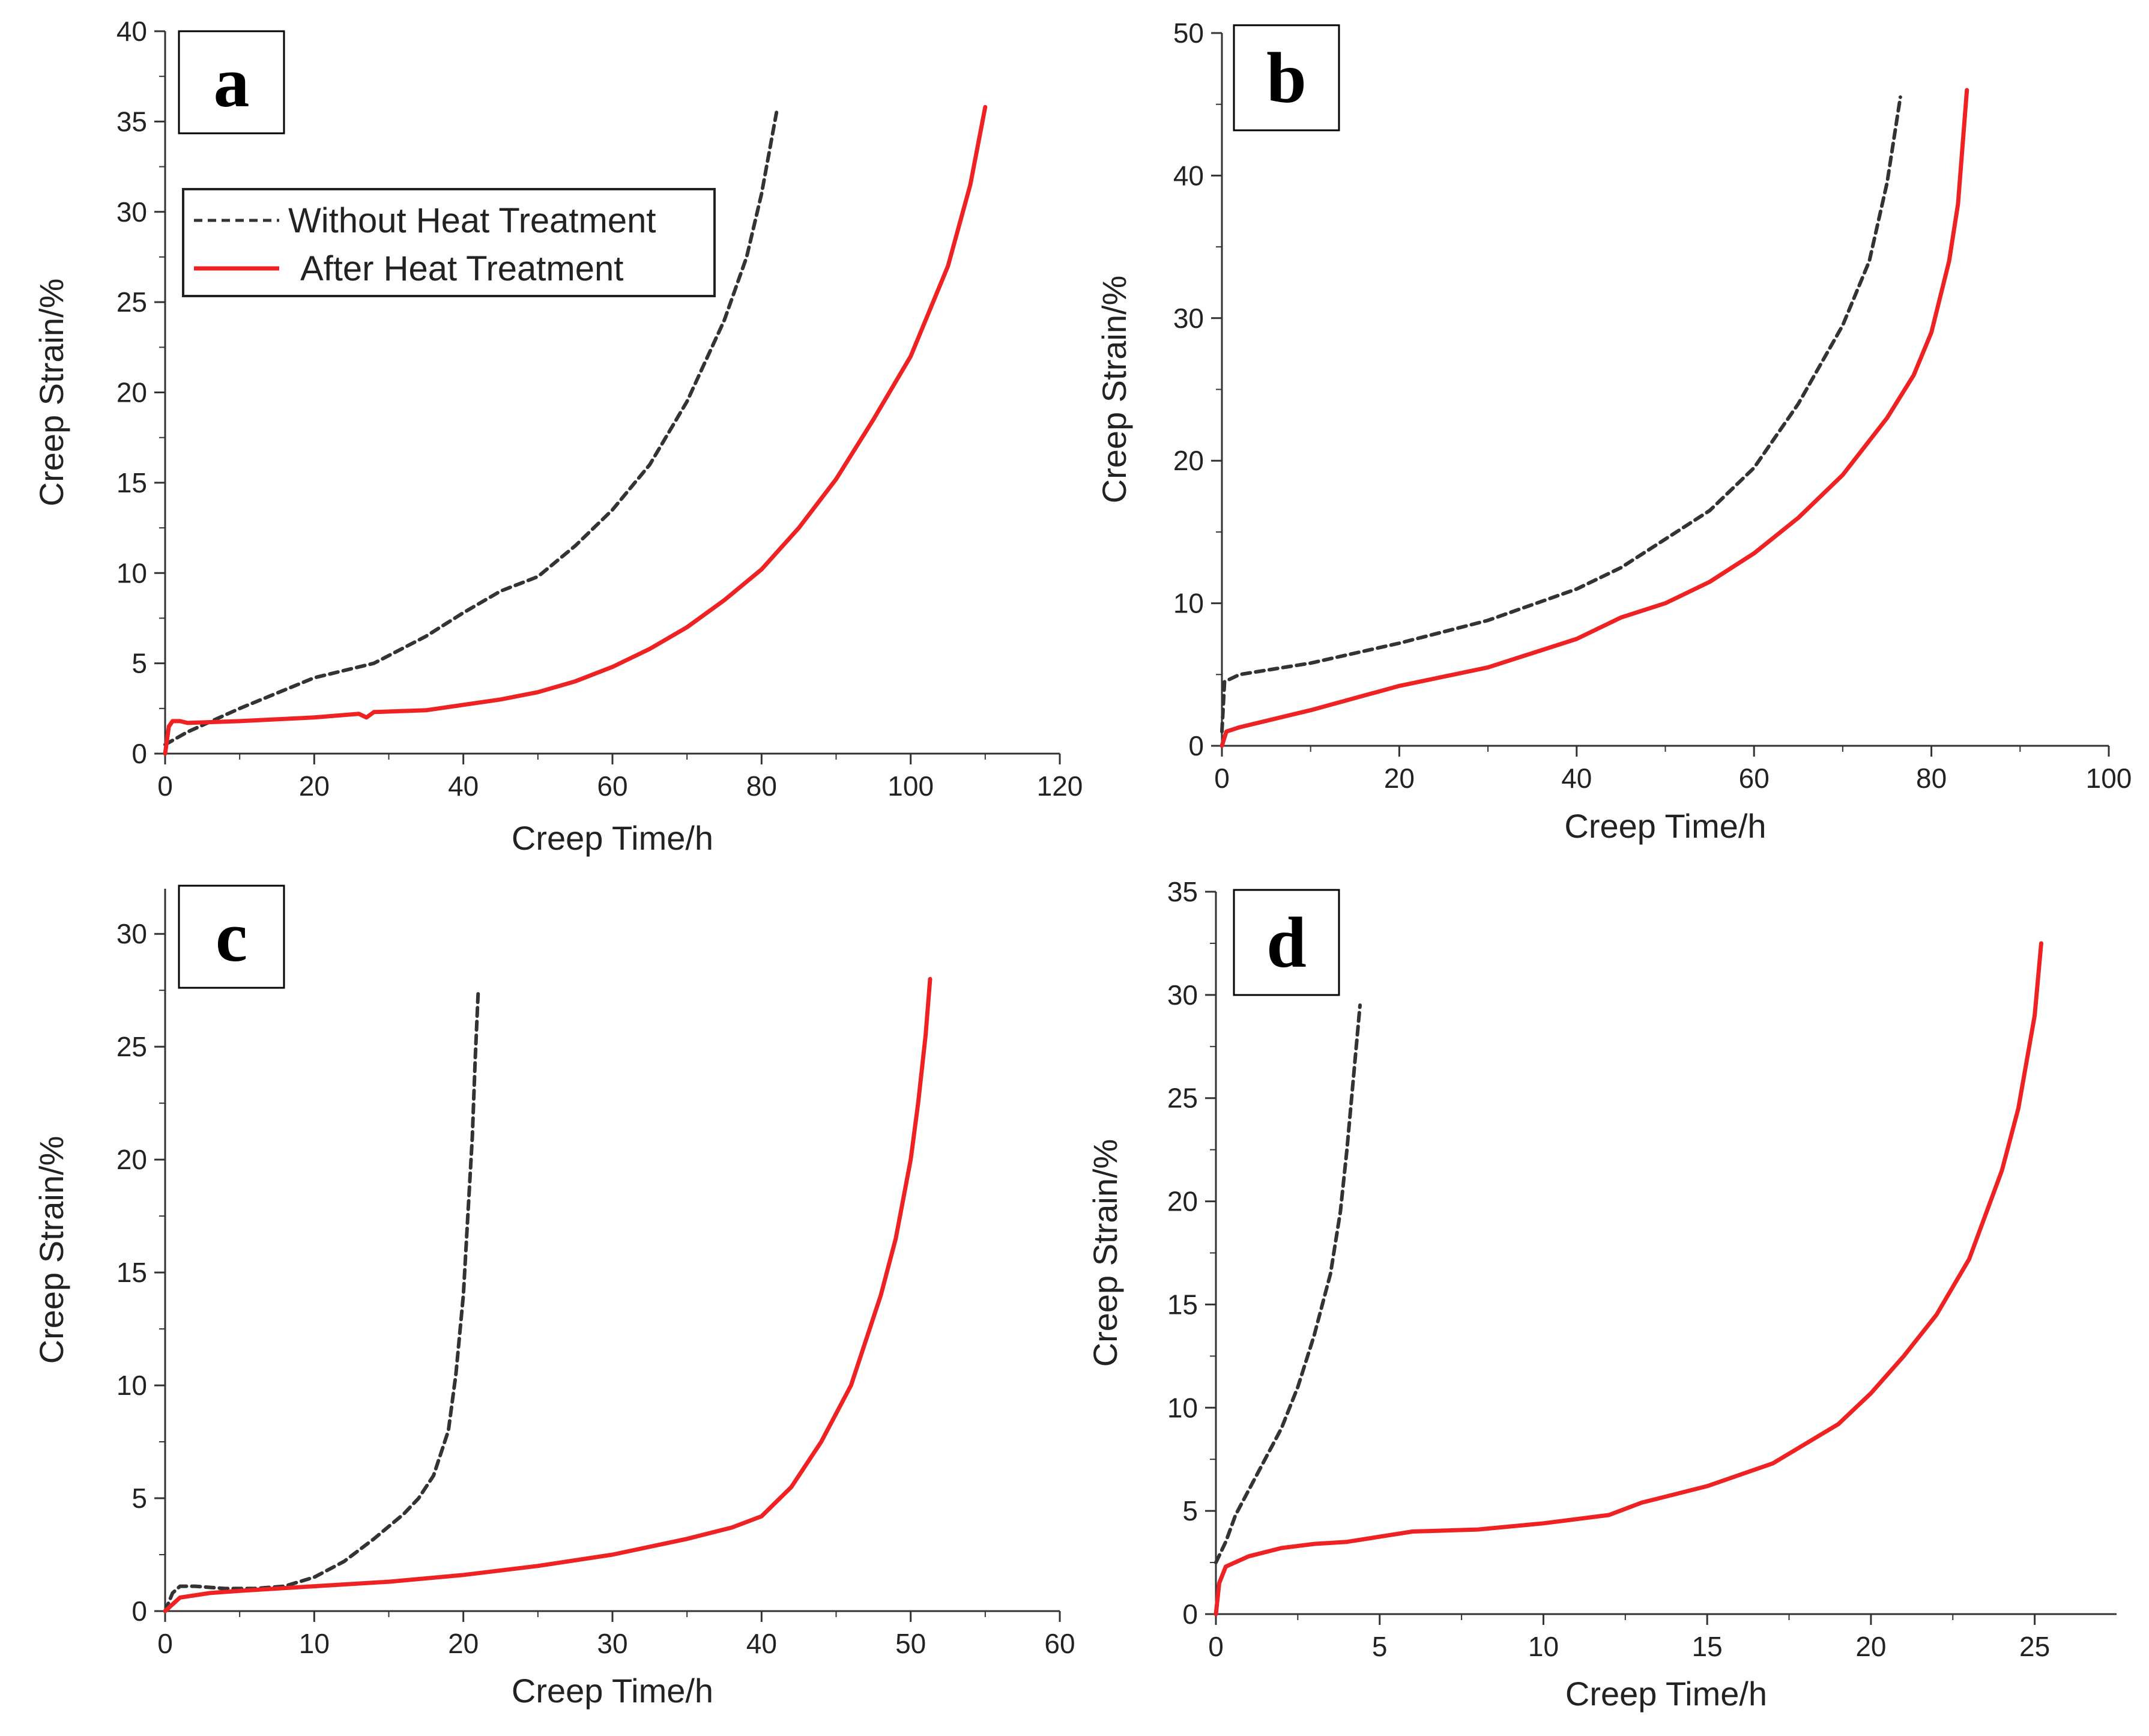  I want to click on panel-c-y-tick-label: 10, so click(132, 1385).